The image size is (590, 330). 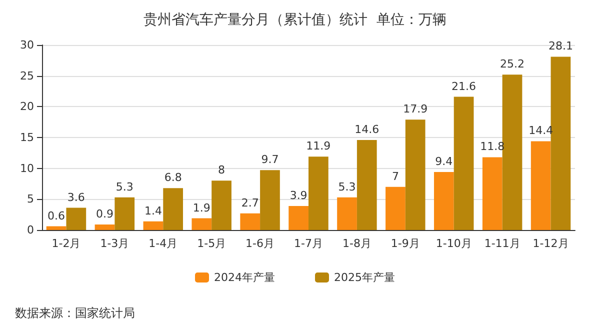 What do you see at coordinates (27, 45) in the screenshot?
I see `y-tick-label: 30` at bounding box center [27, 45].